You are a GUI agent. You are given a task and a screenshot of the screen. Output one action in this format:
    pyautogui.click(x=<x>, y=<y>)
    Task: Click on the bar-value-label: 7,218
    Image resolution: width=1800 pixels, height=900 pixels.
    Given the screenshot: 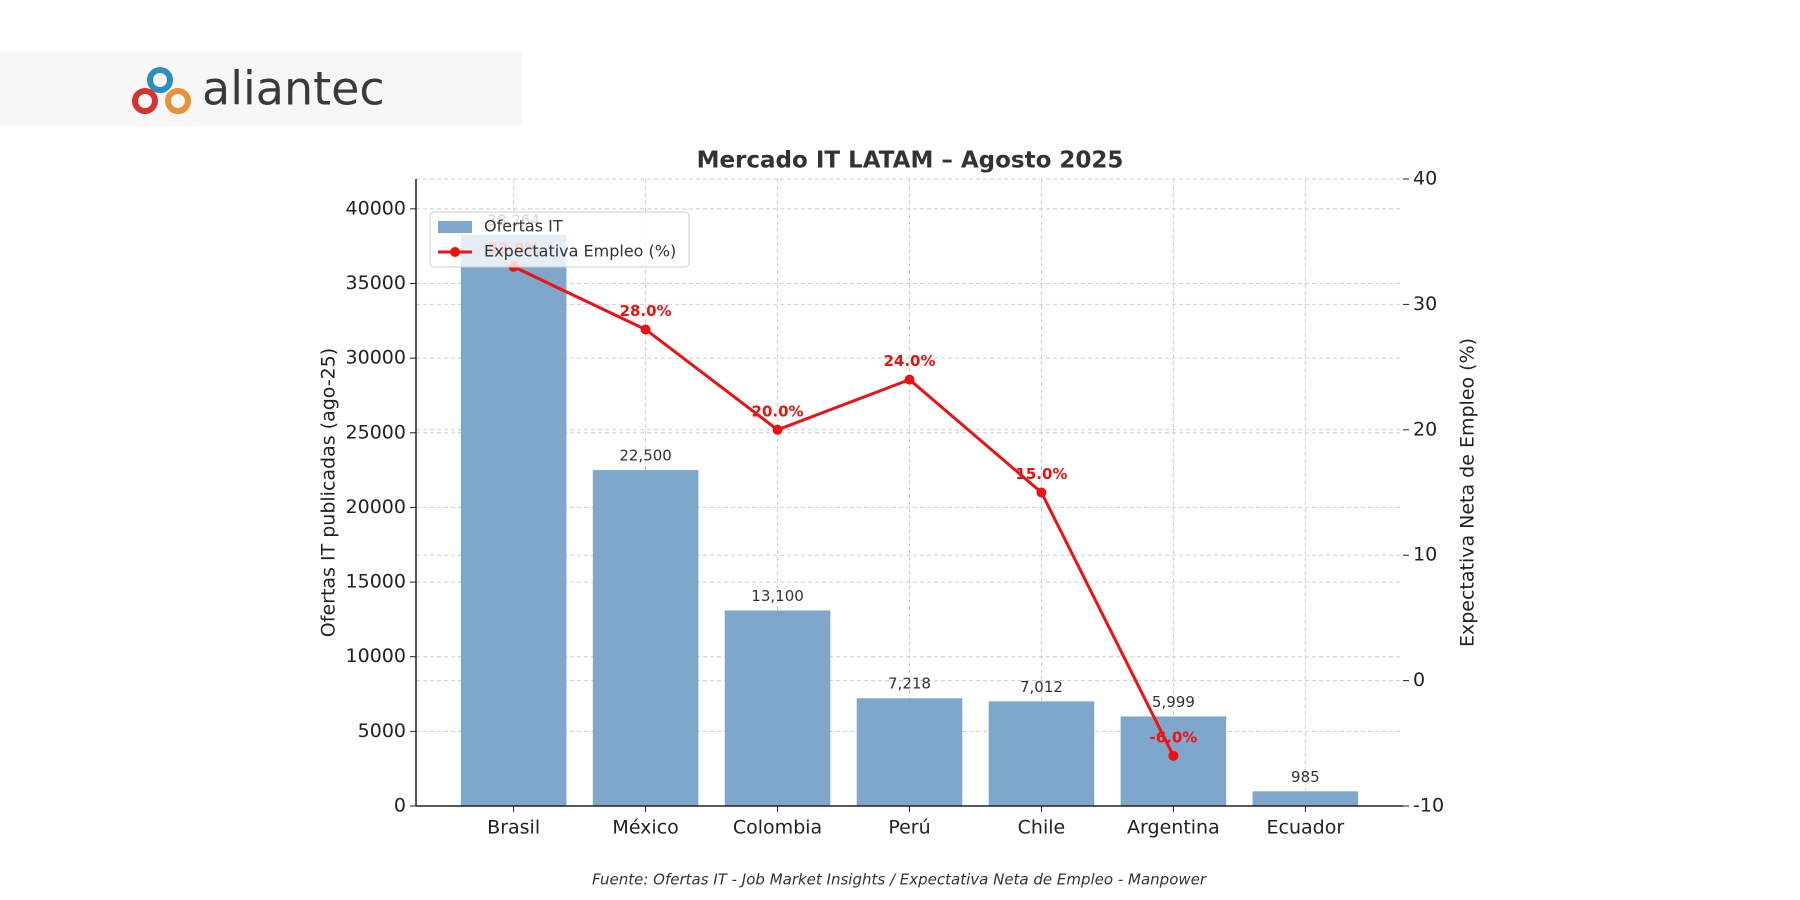 What is the action you would take?
    pyautogui.click(x=909, y=684)
    